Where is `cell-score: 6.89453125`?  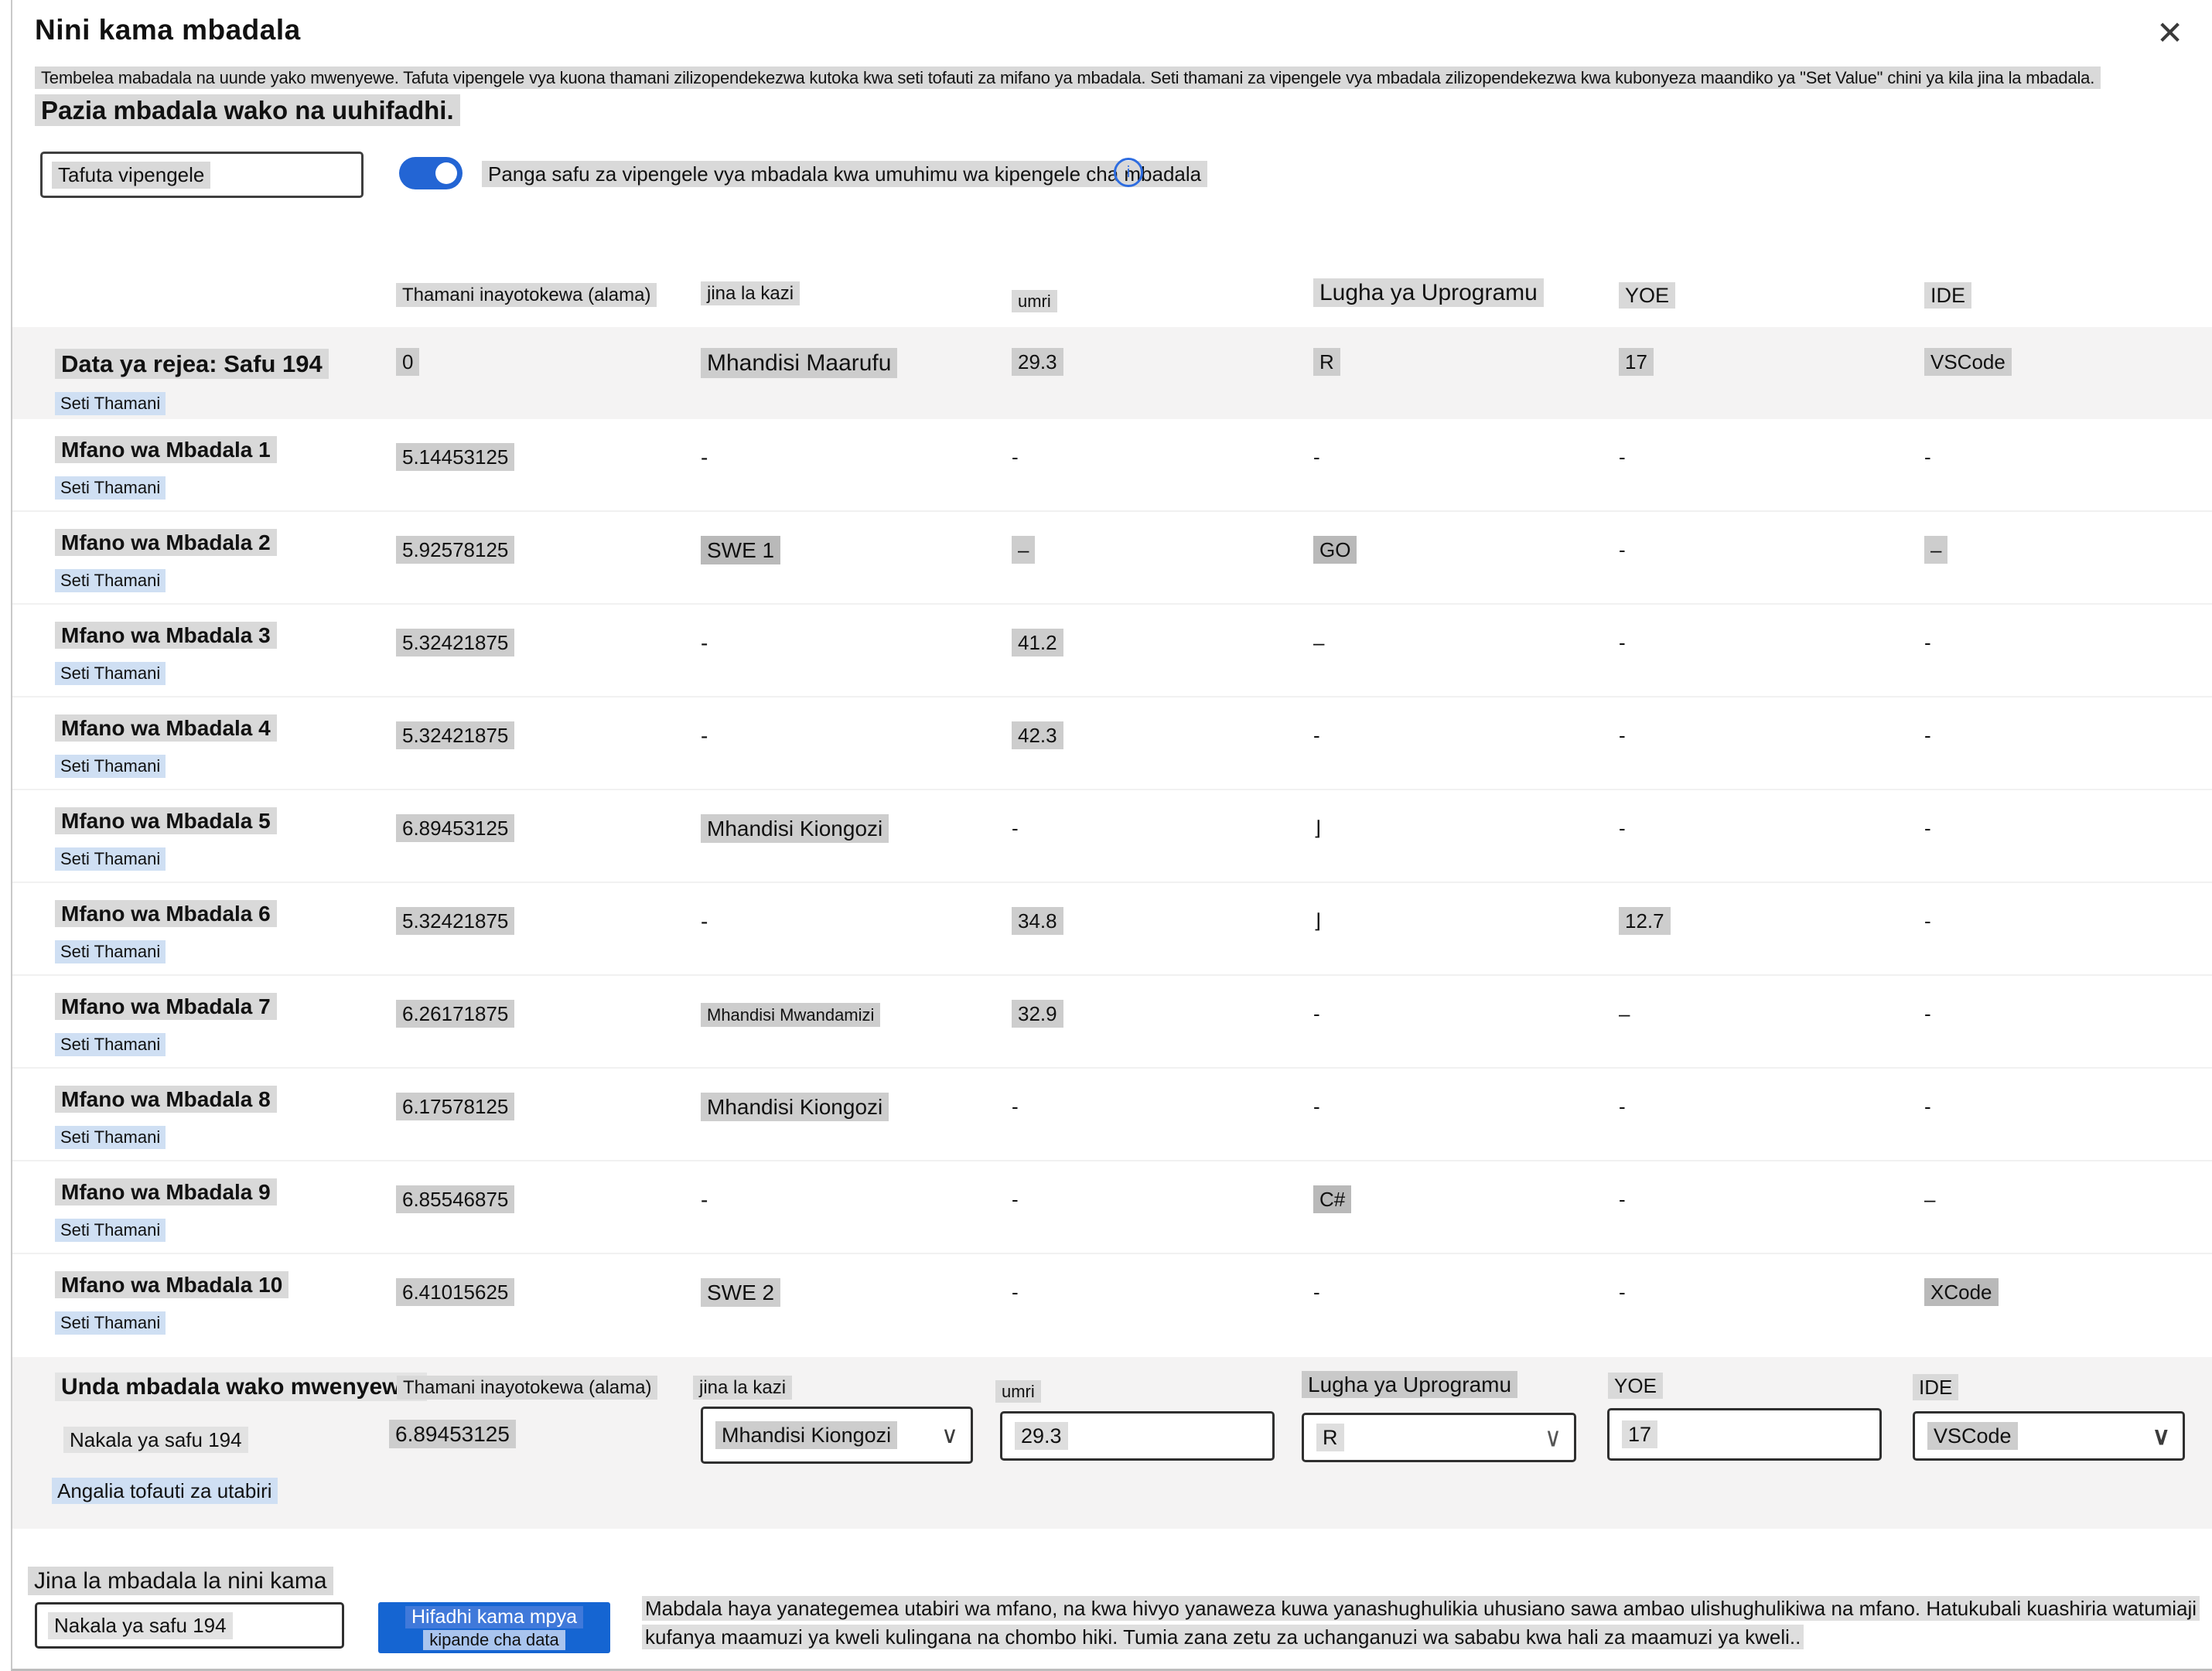 cell-score: 6.89453125 is located at coordinates (455, 828).